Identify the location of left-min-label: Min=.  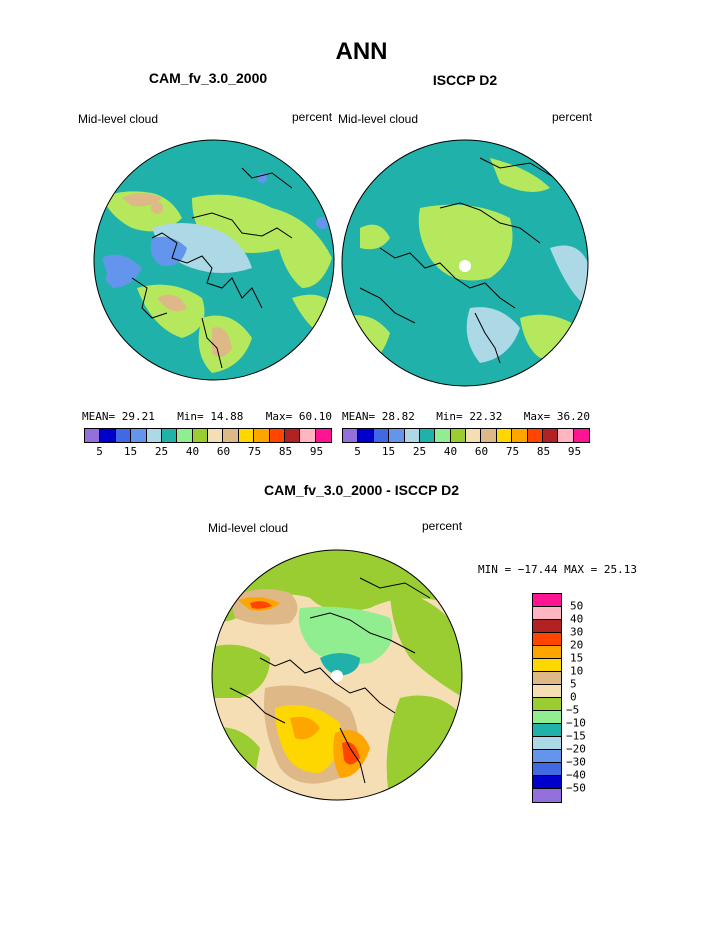
(190, 416).